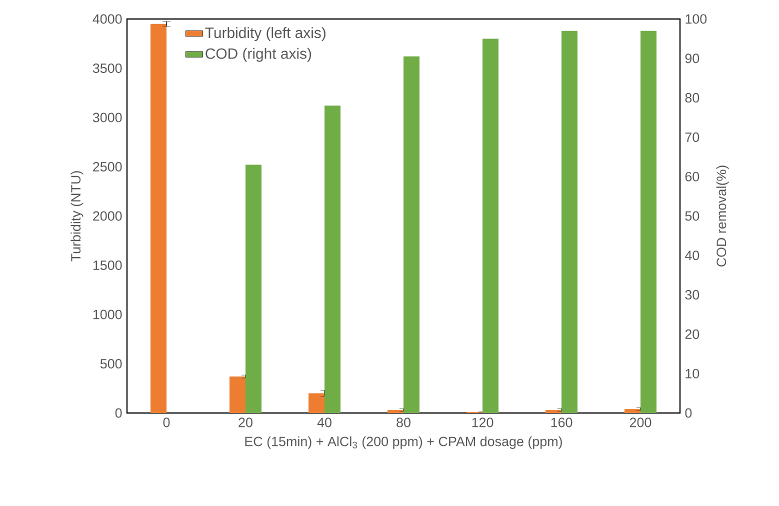  Describe the element at coordinates (641, 423) in the screenshot. I see `x-tick-label: 200` at that location.